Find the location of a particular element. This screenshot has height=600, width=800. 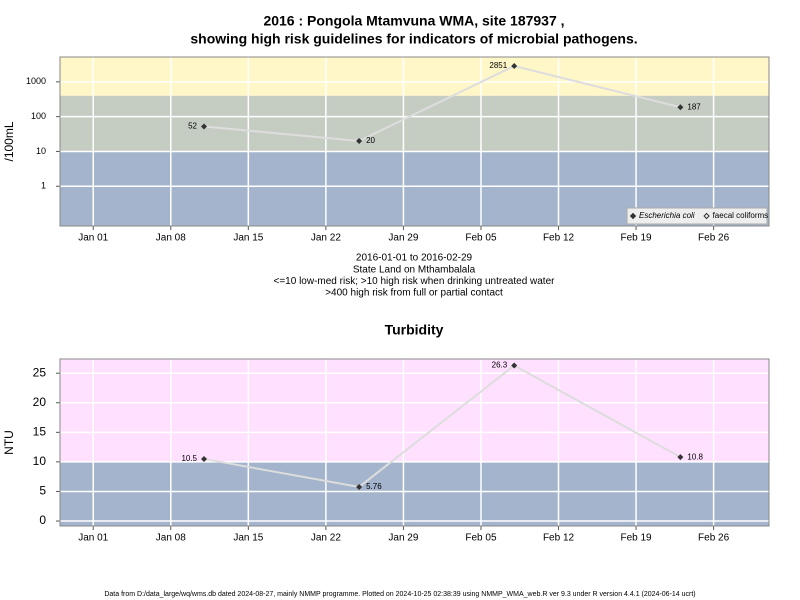

data-label: 26.3 is located at coordinates (500, 365).